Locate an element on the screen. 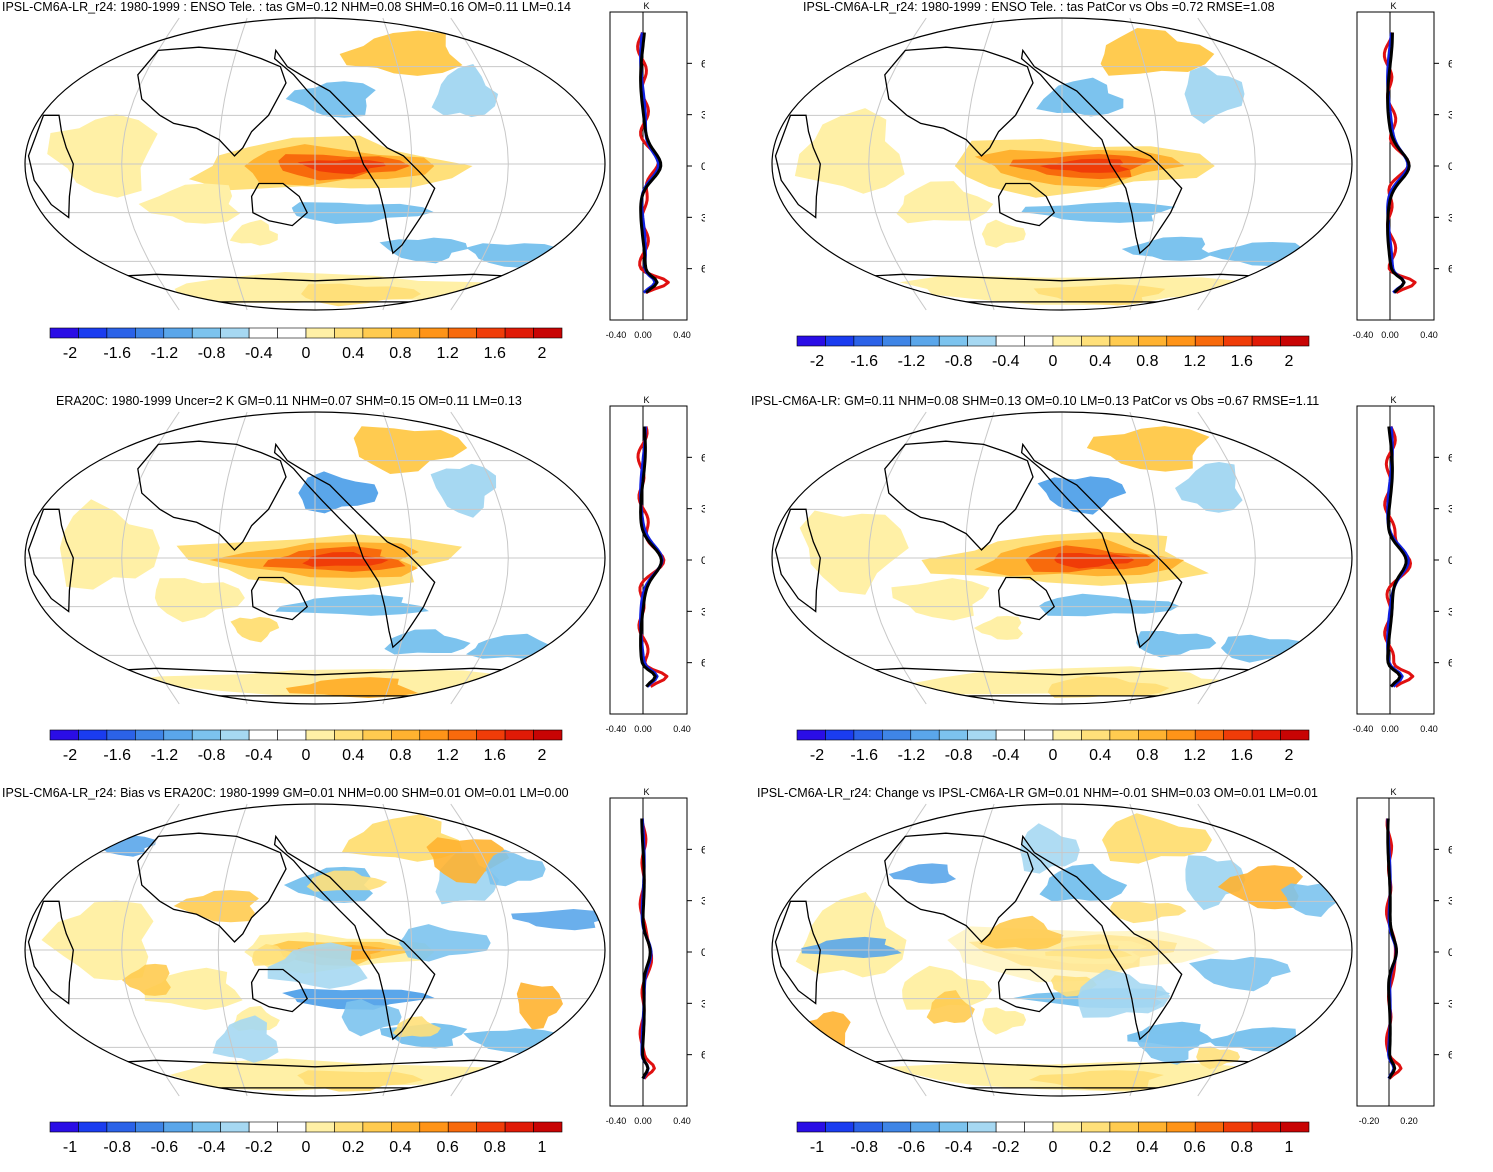 The width and height of the screenshot is (1493, 1172). colorbar-label: 1.6 is located at coordinates (1242, 755).